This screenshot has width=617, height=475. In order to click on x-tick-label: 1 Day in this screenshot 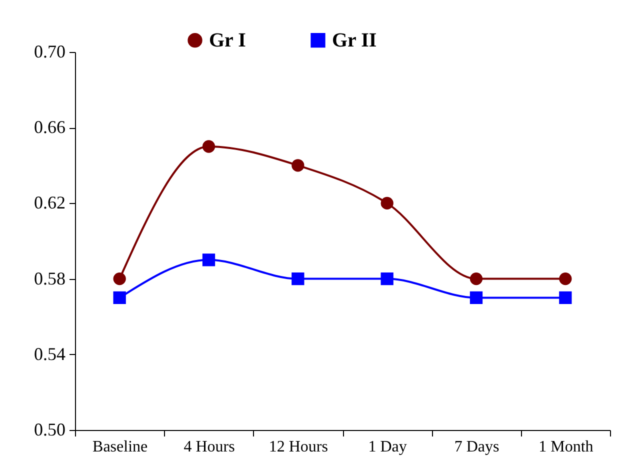, I will do `click(387, 447)`.